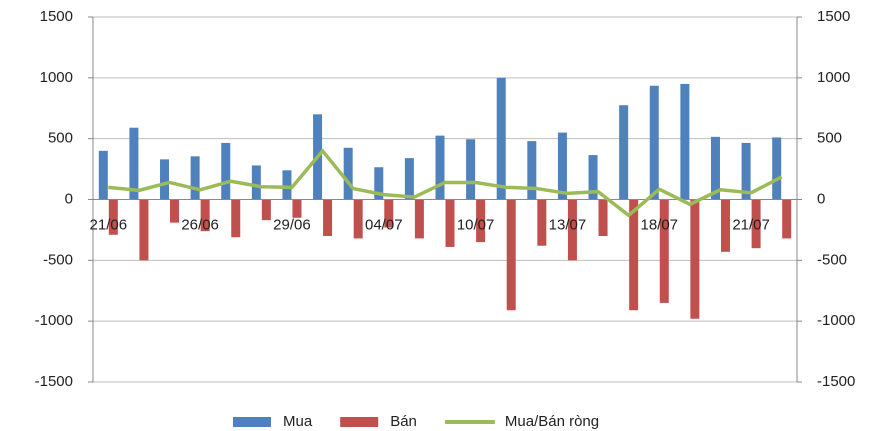  I want to click on x-tick-label: 13/07, so click(568, 224).